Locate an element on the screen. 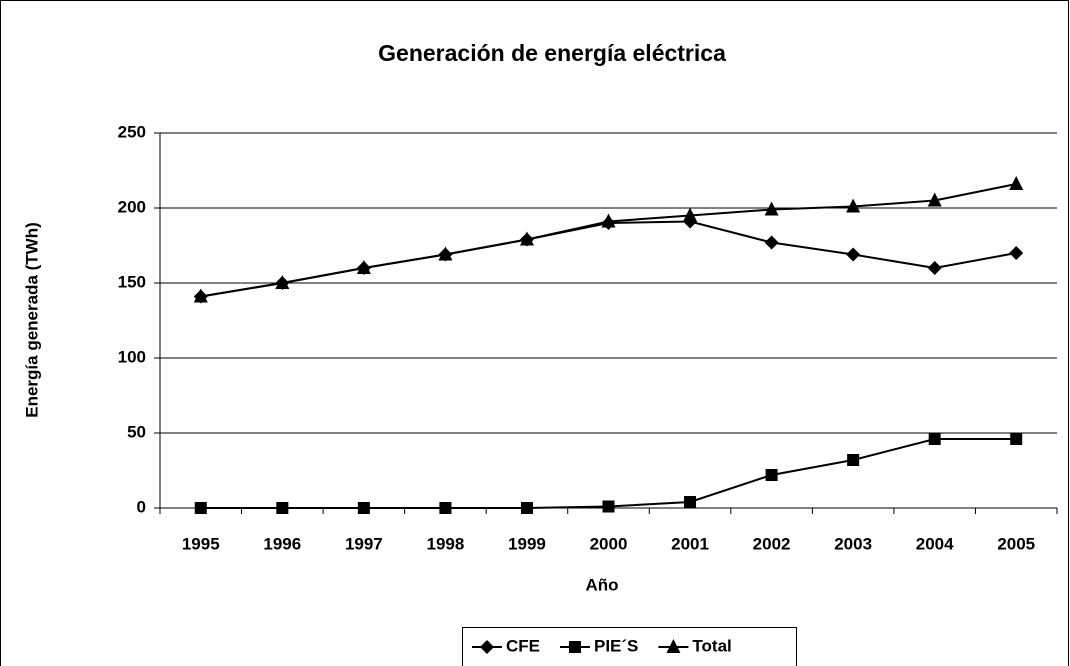 The height and width of the screenshot is (666, 1070). chart-title: Generación de energía eléctrica is located at coordinates (552, 53).